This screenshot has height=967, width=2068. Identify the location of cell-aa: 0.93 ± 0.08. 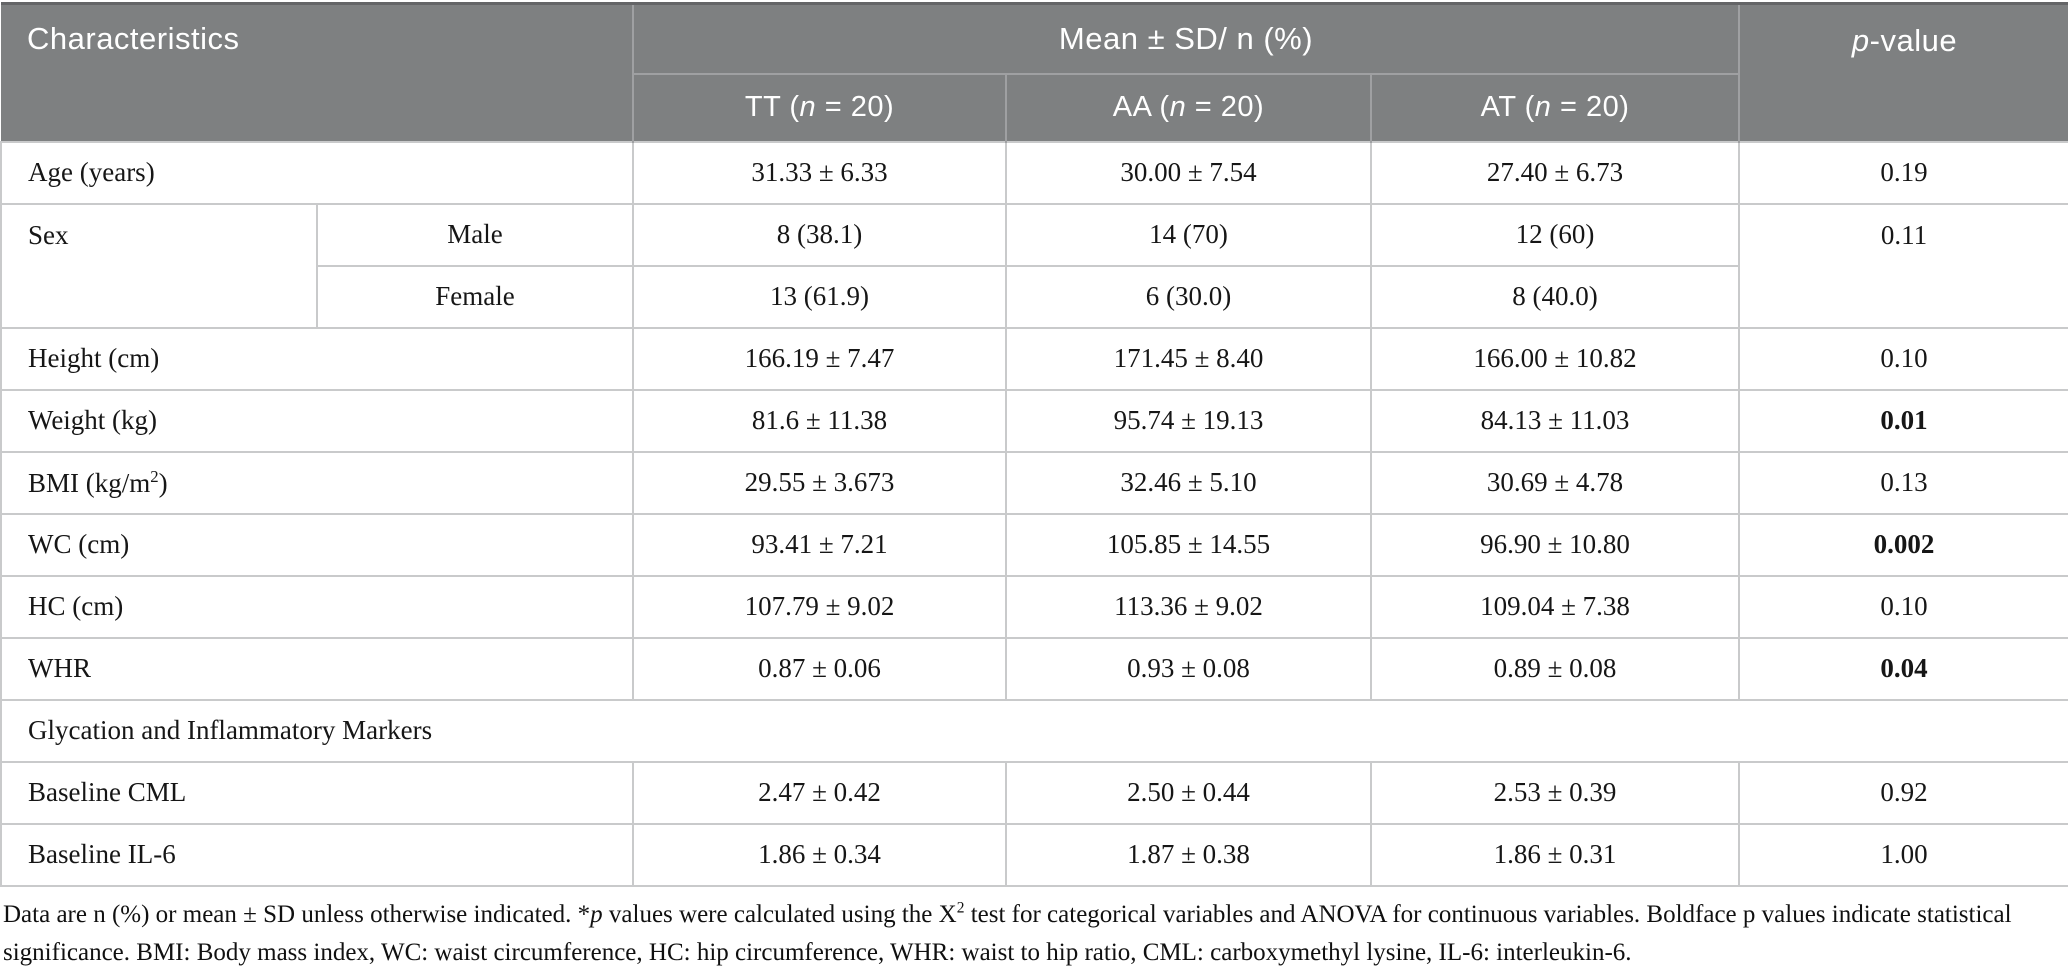
(1188, 668).